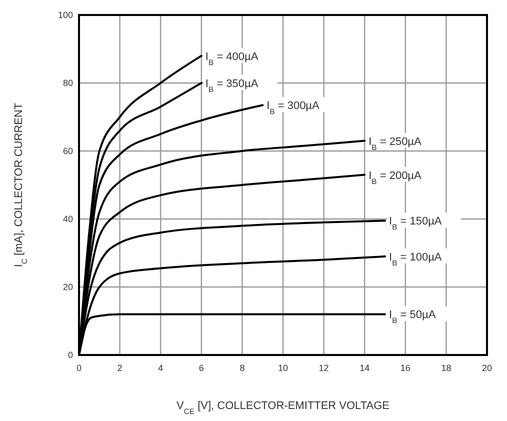  What do you see at coordinates (395, 178) in the screenshot?
I see `annotation: I$_{B}$ = 200µA` at bounding box center [395, 178].